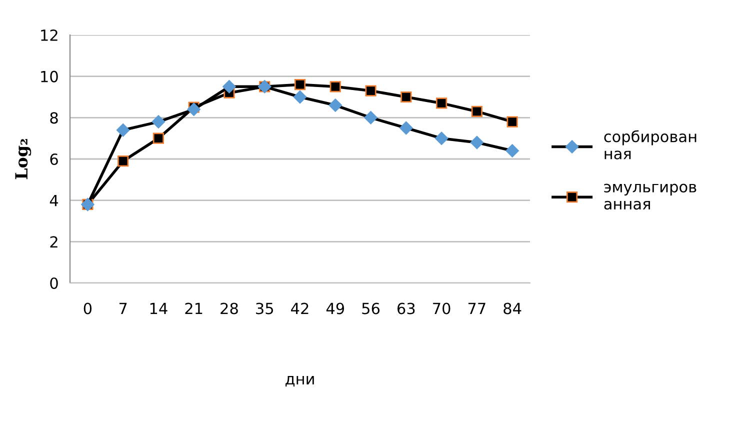 The height and width of the screenshot is (424, 741). What do you see at coordinates (23, 159) in the screenshot?
I see `y-axis-title: Log₂` at bounding box center [23, 159].